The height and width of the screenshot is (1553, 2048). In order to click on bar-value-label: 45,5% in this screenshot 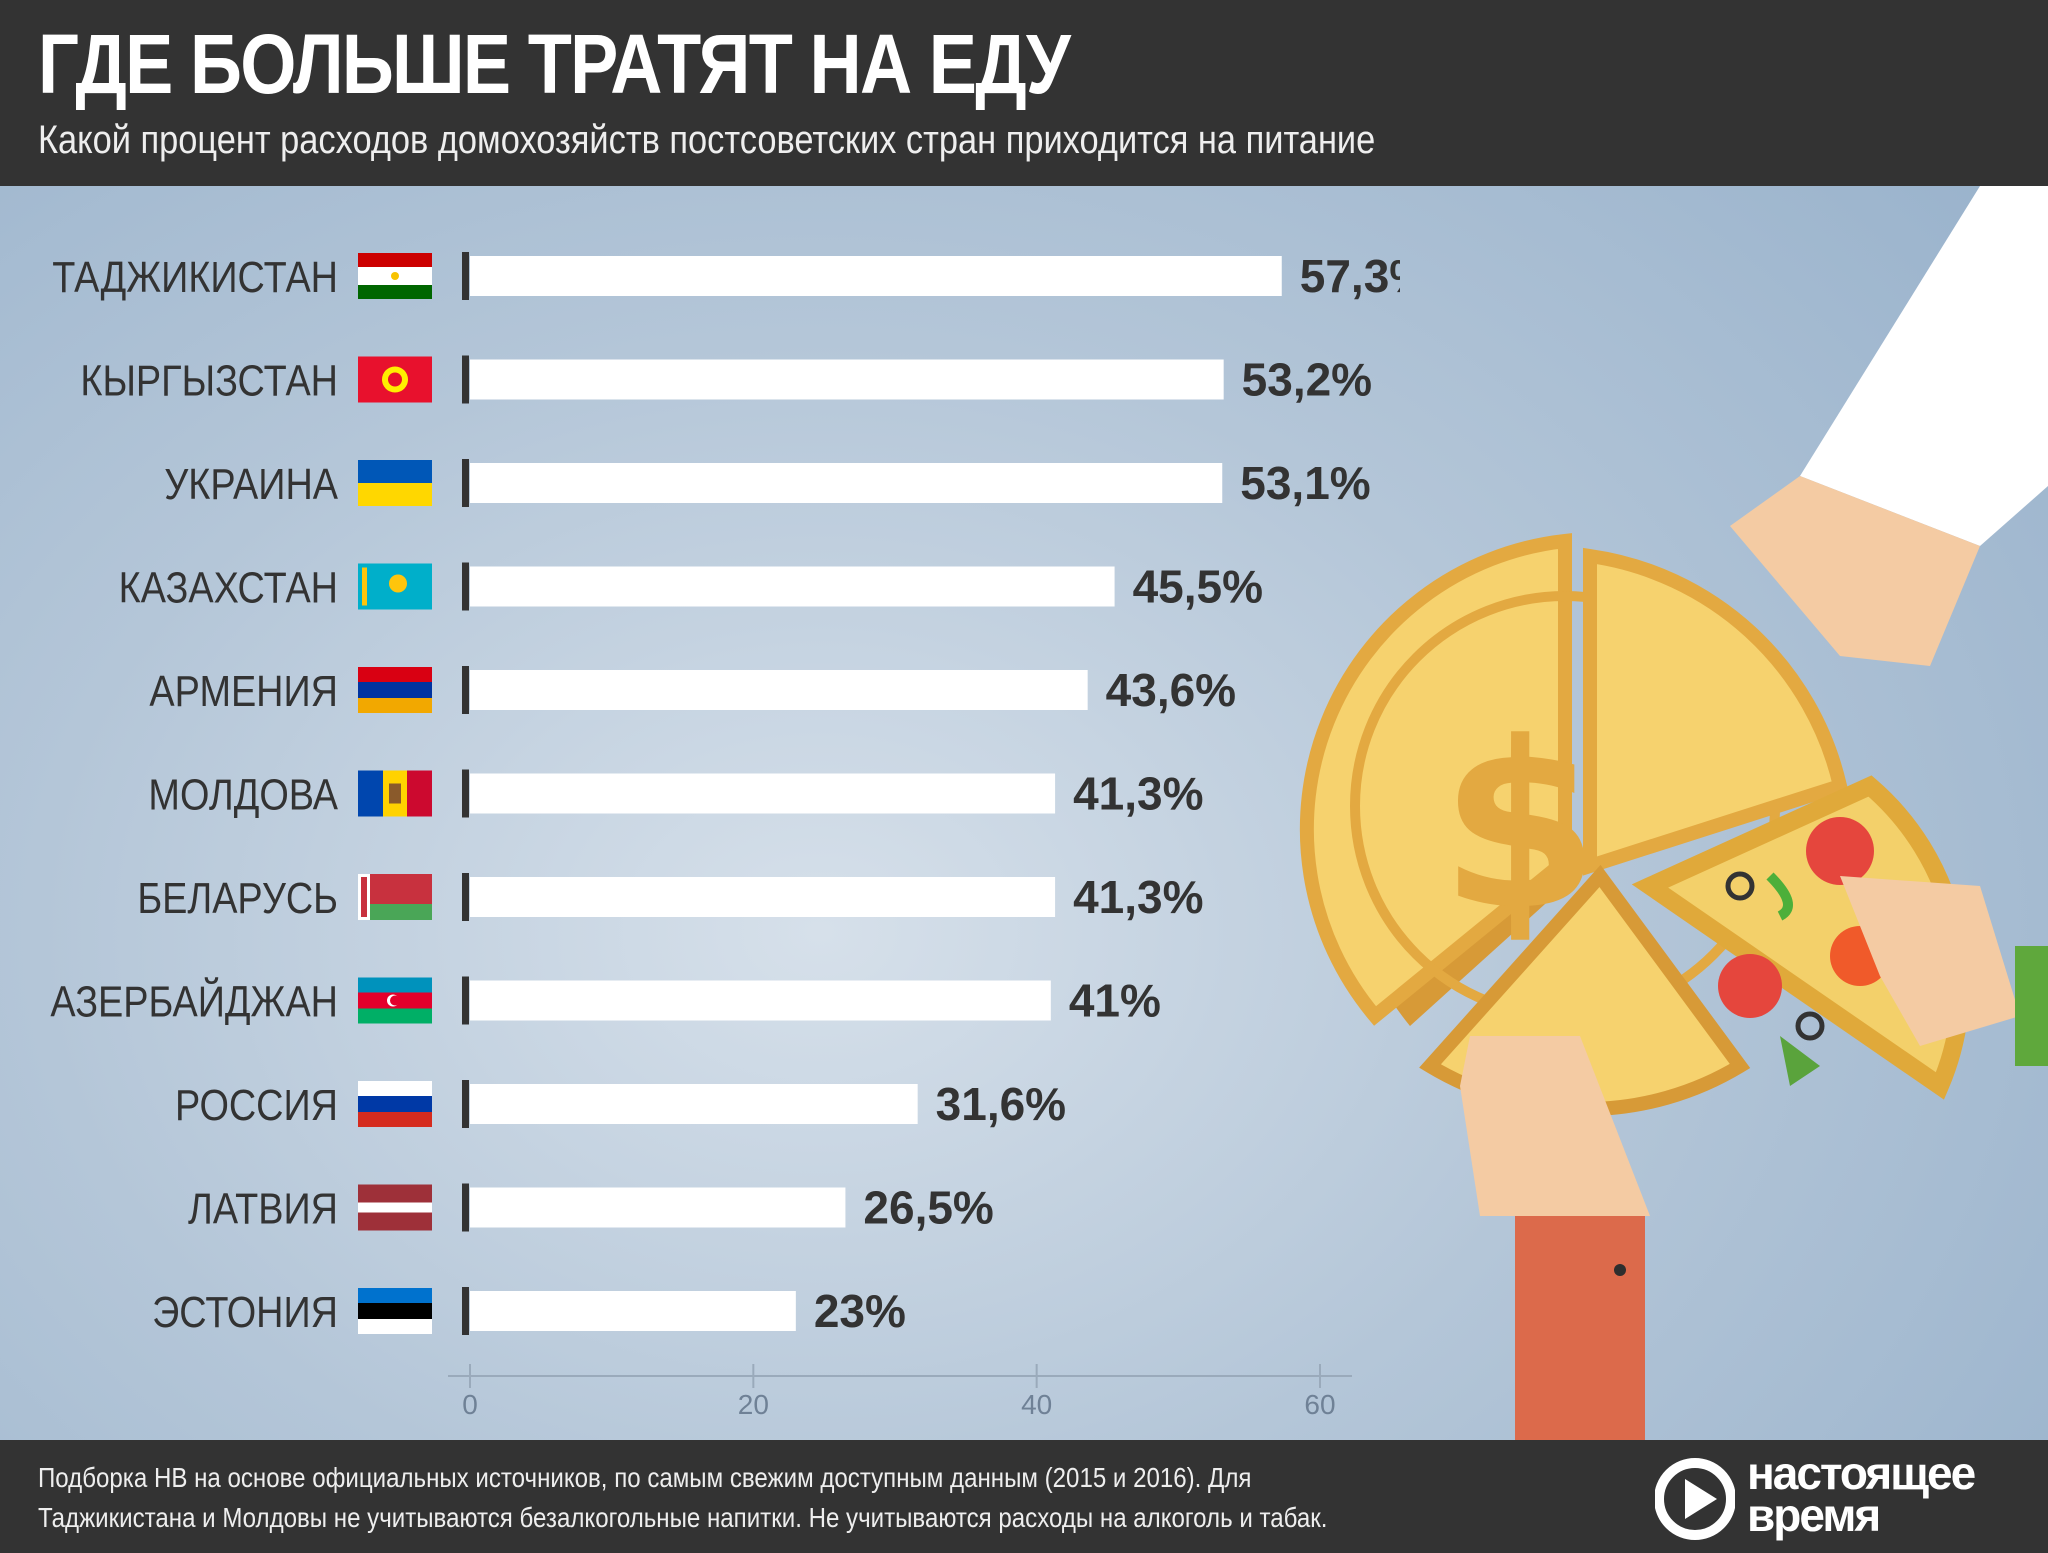, I will do `click(1198, 587)`.